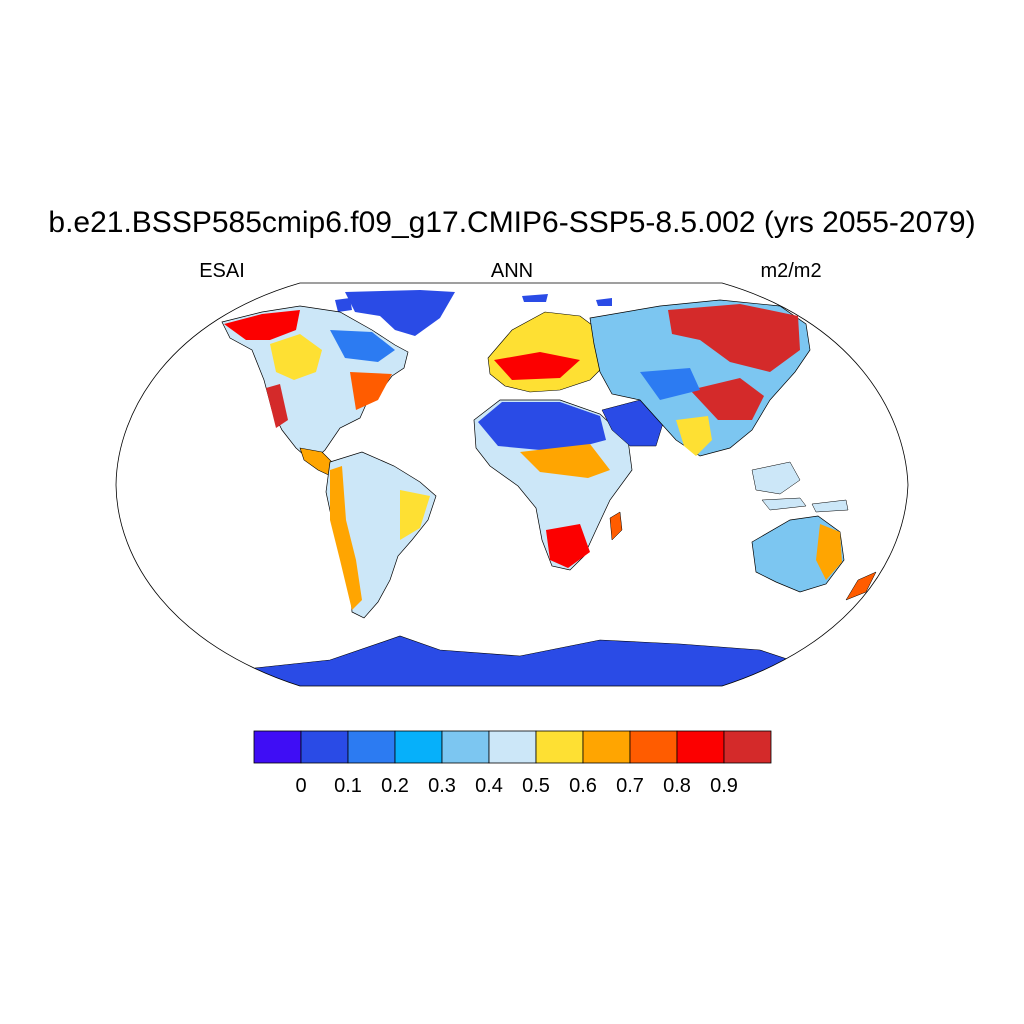  What do you see at coordinates (343, 305) in the screenshot?
I see `arctic-islands` at bounding box center [343, 305].